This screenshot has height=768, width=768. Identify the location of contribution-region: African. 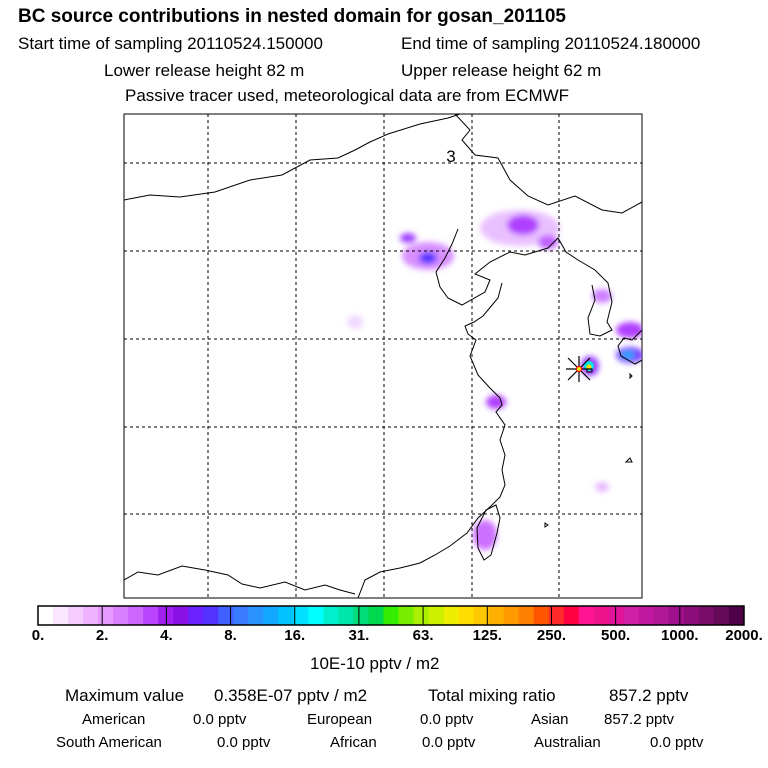
(353, 742).